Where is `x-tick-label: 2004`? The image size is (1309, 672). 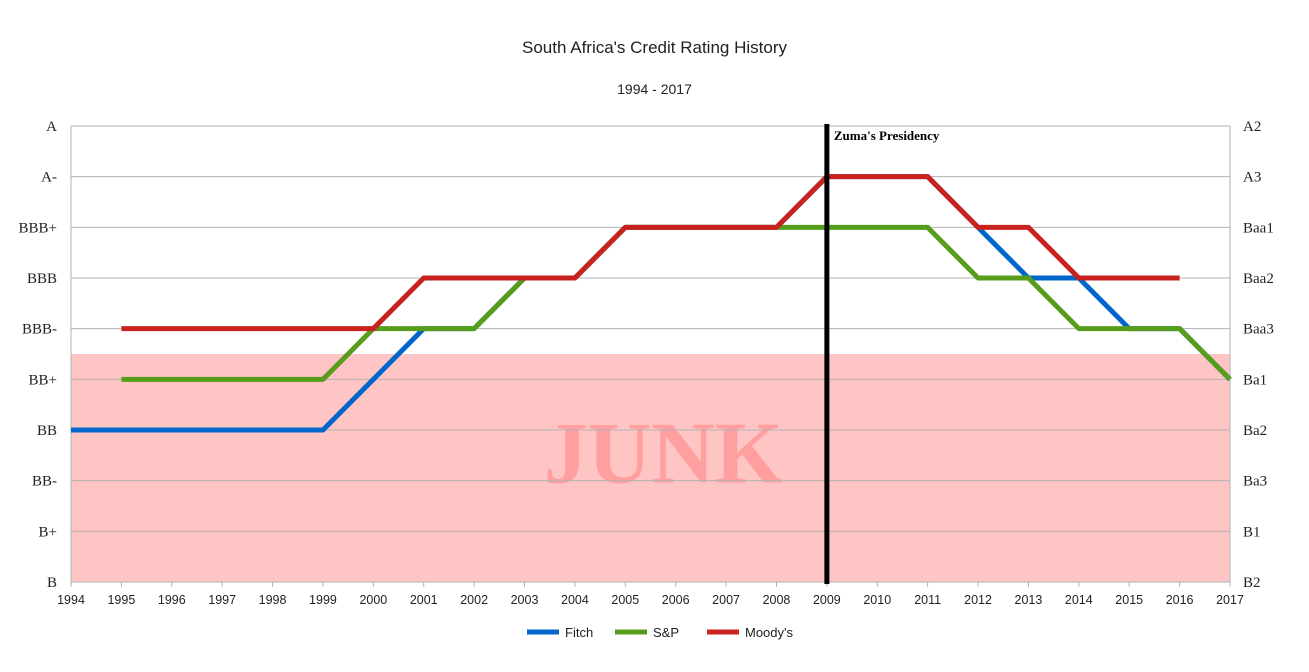 x-tick-label: 2004 is located at coordinates (575, 600).